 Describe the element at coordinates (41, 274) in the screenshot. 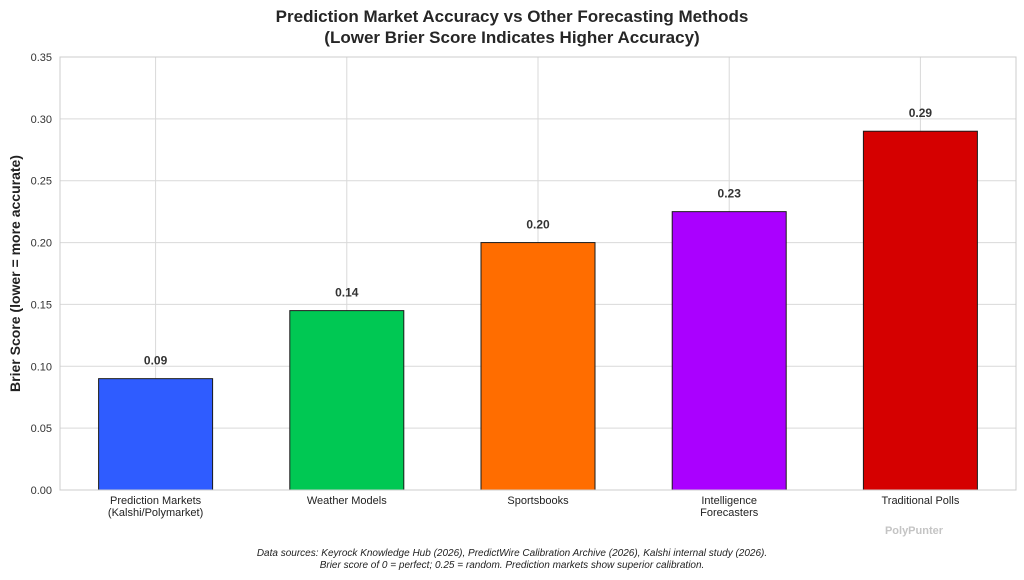

I see `y-axis-ticks: 0.00 0.05 0.10 0.15 0.20 0.25 0.30 0.35` at that location.